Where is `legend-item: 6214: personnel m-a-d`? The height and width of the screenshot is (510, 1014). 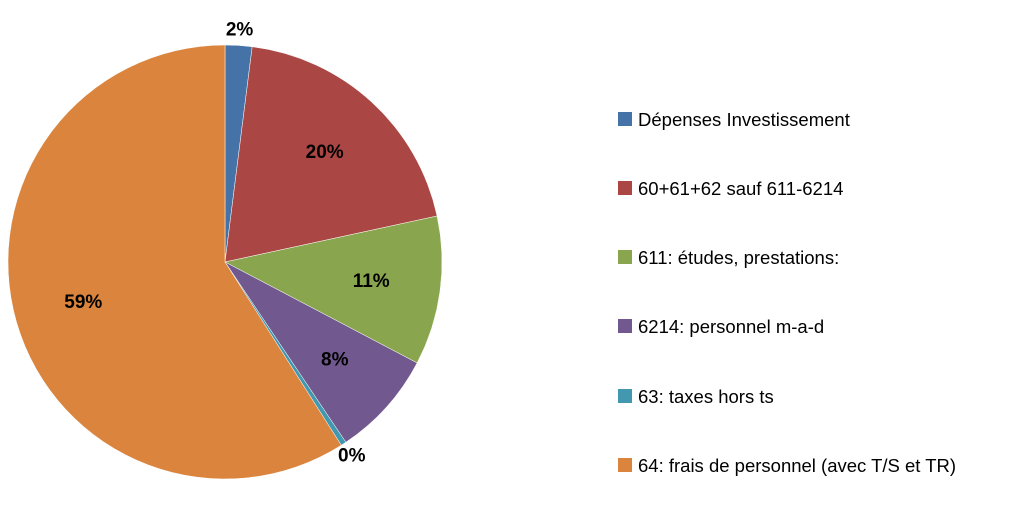
legend-item: 6214: personnel m-a-d is located at coordinates (815, 327).